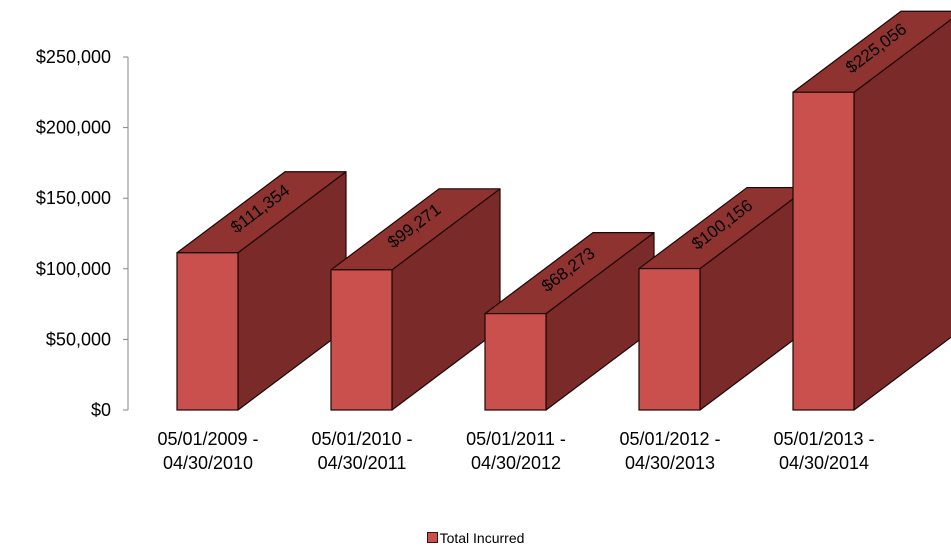 This screenshot has height=555, width=951. I want to click on x-tick-label-line: 04/30/2014, so click(824, 463).